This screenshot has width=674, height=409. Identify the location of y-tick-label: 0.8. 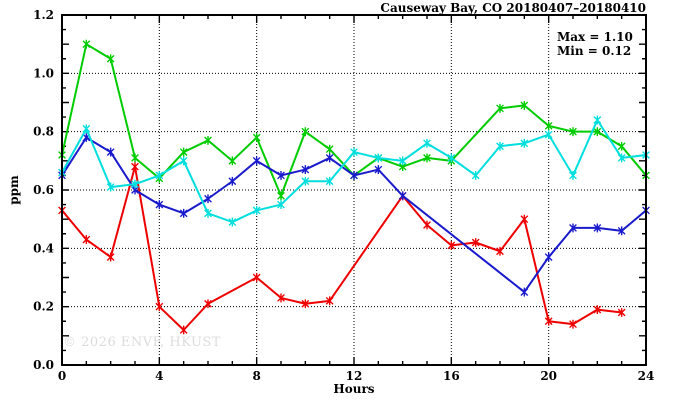
(43, 132).